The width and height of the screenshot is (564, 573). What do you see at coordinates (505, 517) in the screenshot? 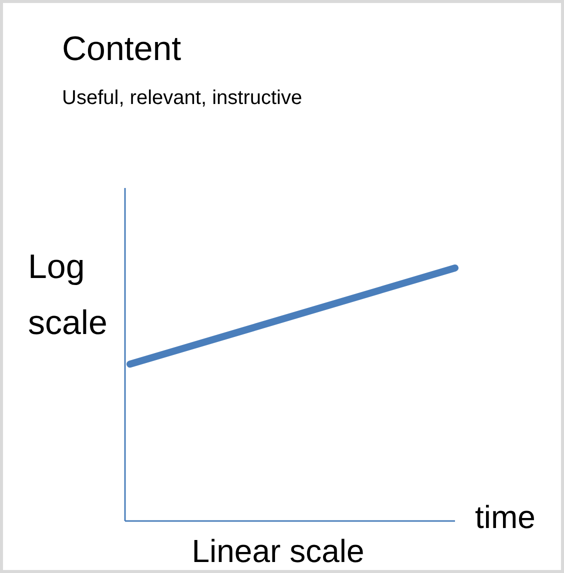
I see `annotation: time` at bounding box center [505, 517].